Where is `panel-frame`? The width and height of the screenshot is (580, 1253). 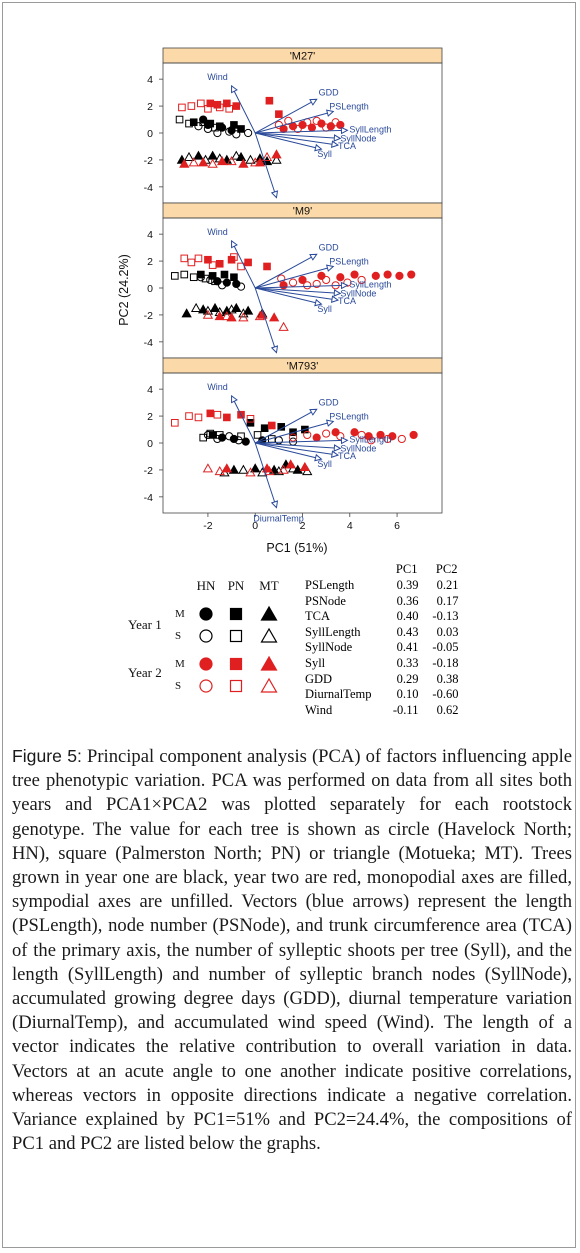
panel-frame is located at coordinates (302, 133).